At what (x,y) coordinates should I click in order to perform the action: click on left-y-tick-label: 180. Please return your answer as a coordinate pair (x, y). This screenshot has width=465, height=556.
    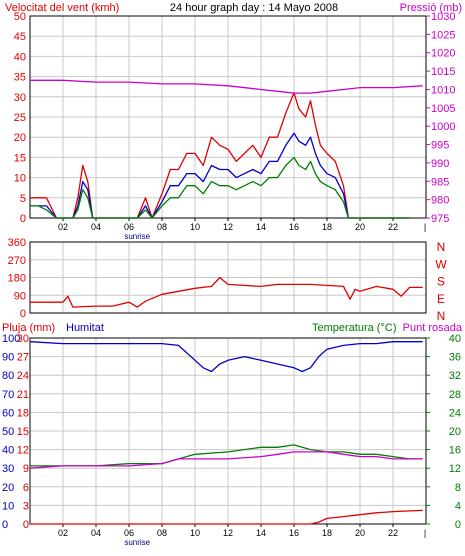
    Looking at the image, I should click on (17, 279).